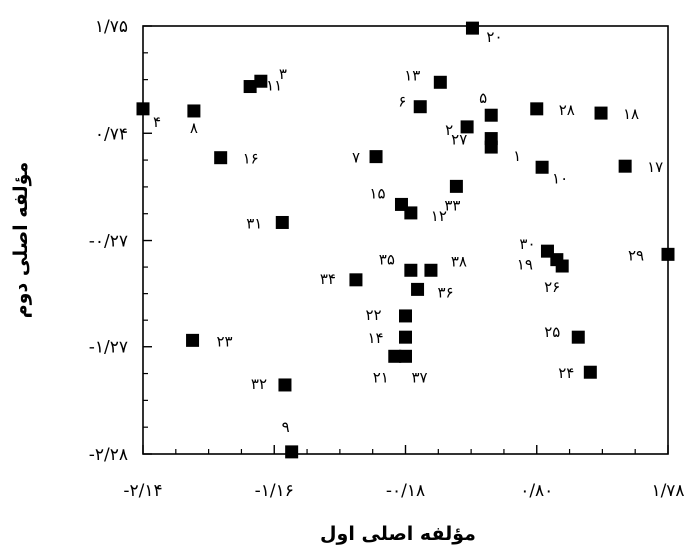 Image resolution: width=692 pixels, height=553 pixels. I want to click on point-label: ۳۳, so click(452, 205).